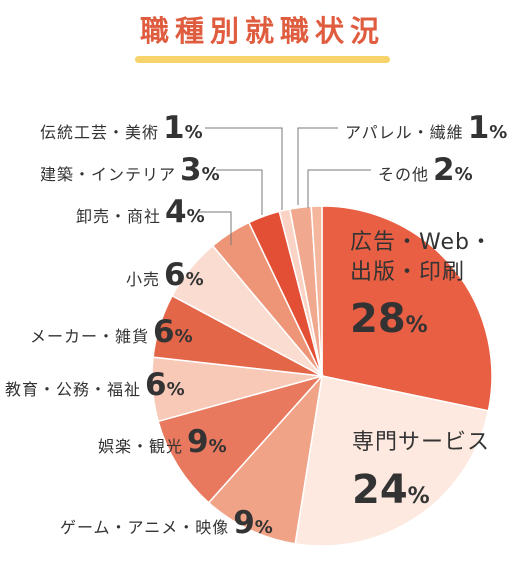 The height and width of the screenshot is (579, 525). What do you see at coordinates (378, 319) in the screenshot?
I see `slice-value: 28` at bounding box center [378, 319].